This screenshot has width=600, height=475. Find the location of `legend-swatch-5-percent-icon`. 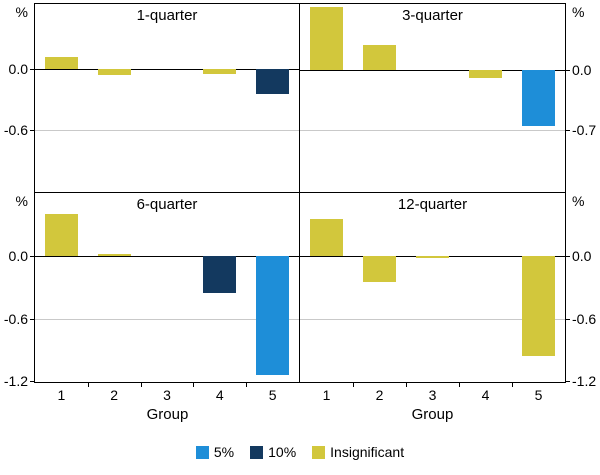

legend-swatch-5-percent-icon is located at coordinates (202, 452).